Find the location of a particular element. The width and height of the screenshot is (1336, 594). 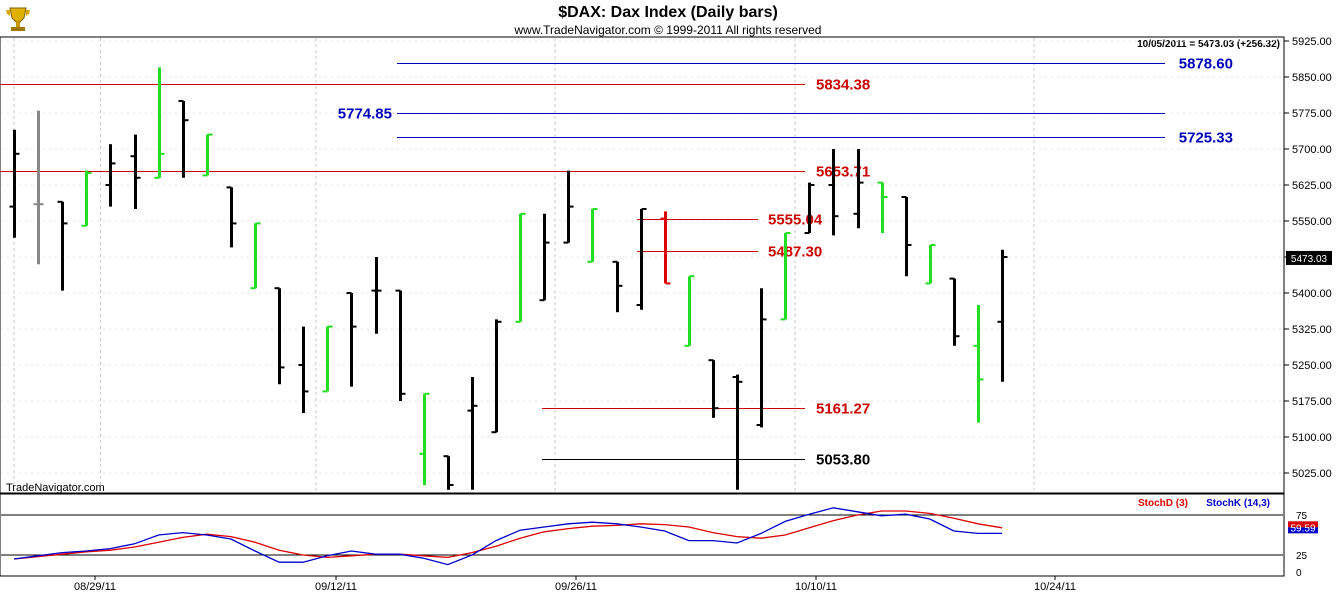

stoch-axis: 75 25 0 59.59 is located at coordinates (1303, 545).